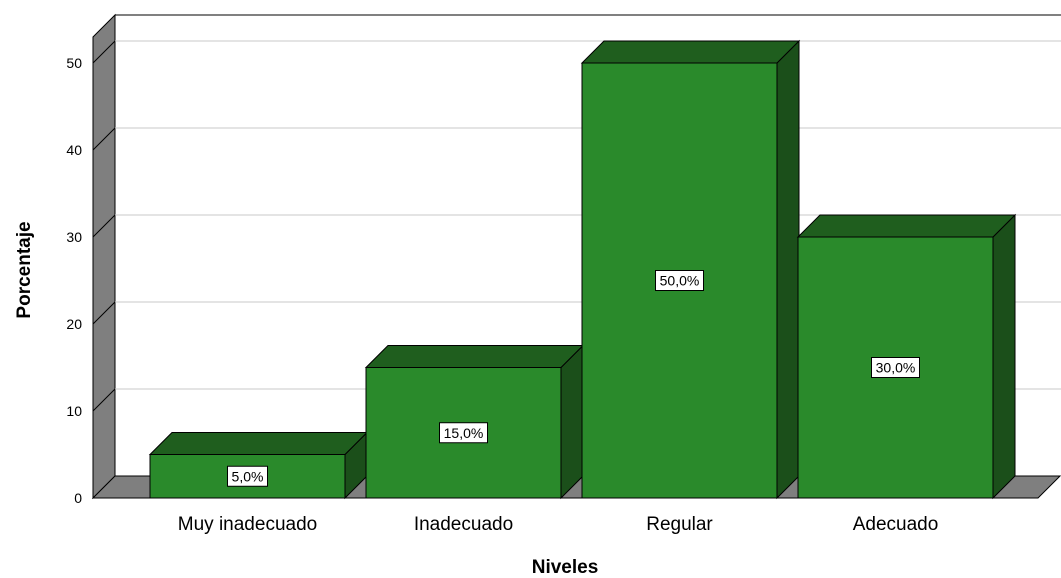  I want to click on data-label: 15,0%, so click(464, 433).